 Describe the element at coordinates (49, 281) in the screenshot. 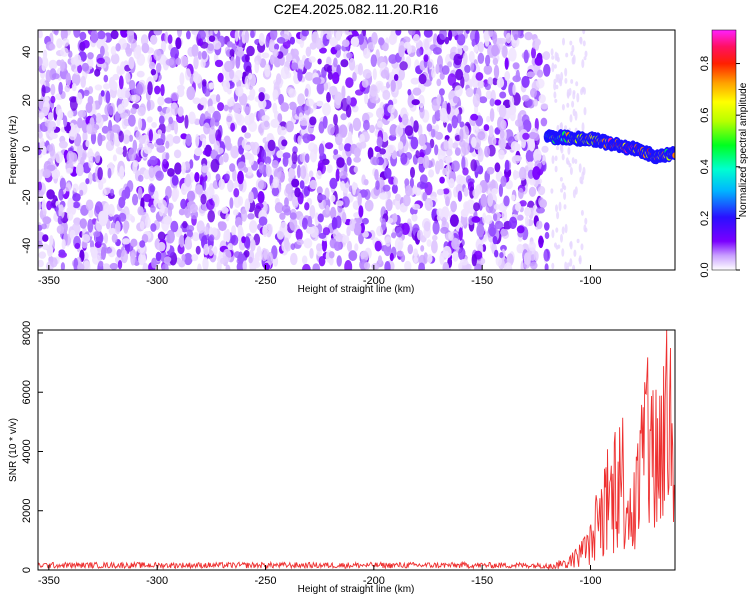

I see `spectrogram-xtick-label: -350` at that location.